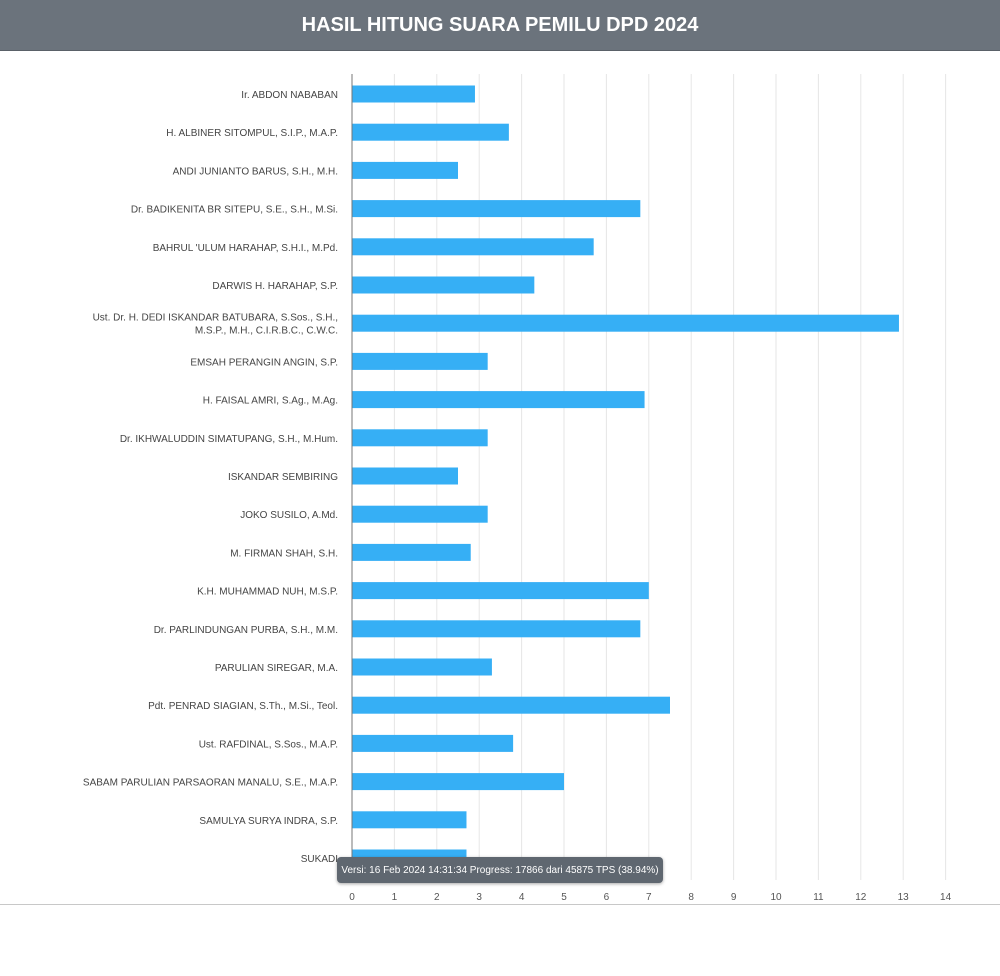 The image size is (1000, 976). I want to click on category-label: ANDI JUNIANTO BARUS, S.H., M.H., so click(255, 171).